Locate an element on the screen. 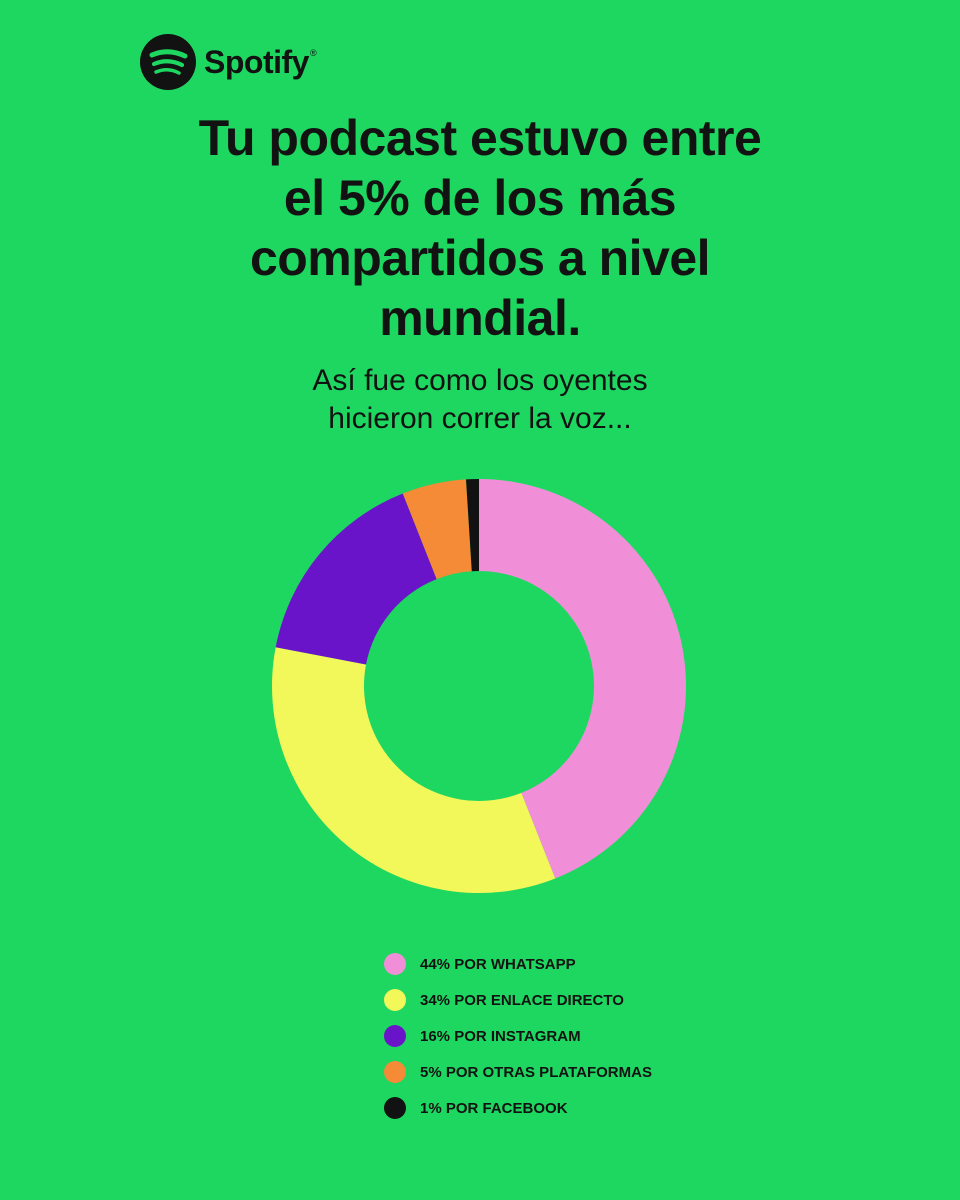 The height and width of the screenshot is (1200, 960). legend-item: 16% POR INSTAGRAM is located at coordinates (584, 1036).